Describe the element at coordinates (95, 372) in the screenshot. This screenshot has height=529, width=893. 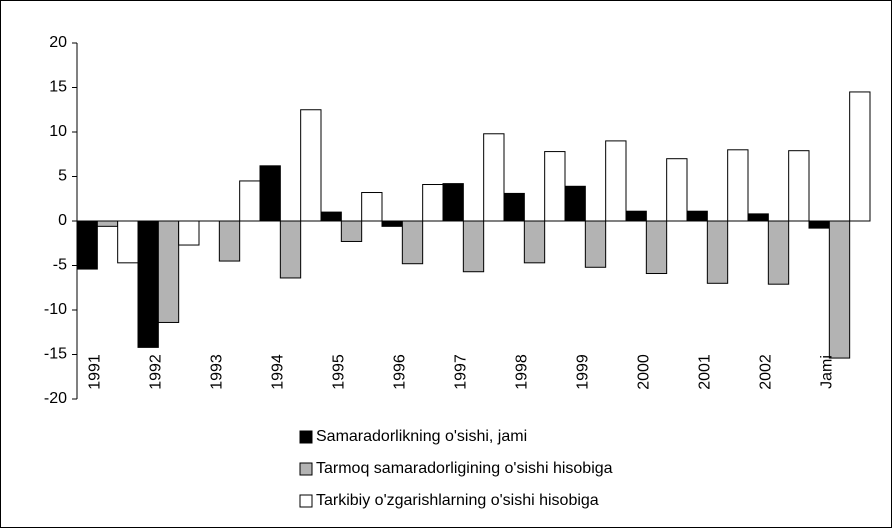
I see `x-tick-label: 1991` at that location.